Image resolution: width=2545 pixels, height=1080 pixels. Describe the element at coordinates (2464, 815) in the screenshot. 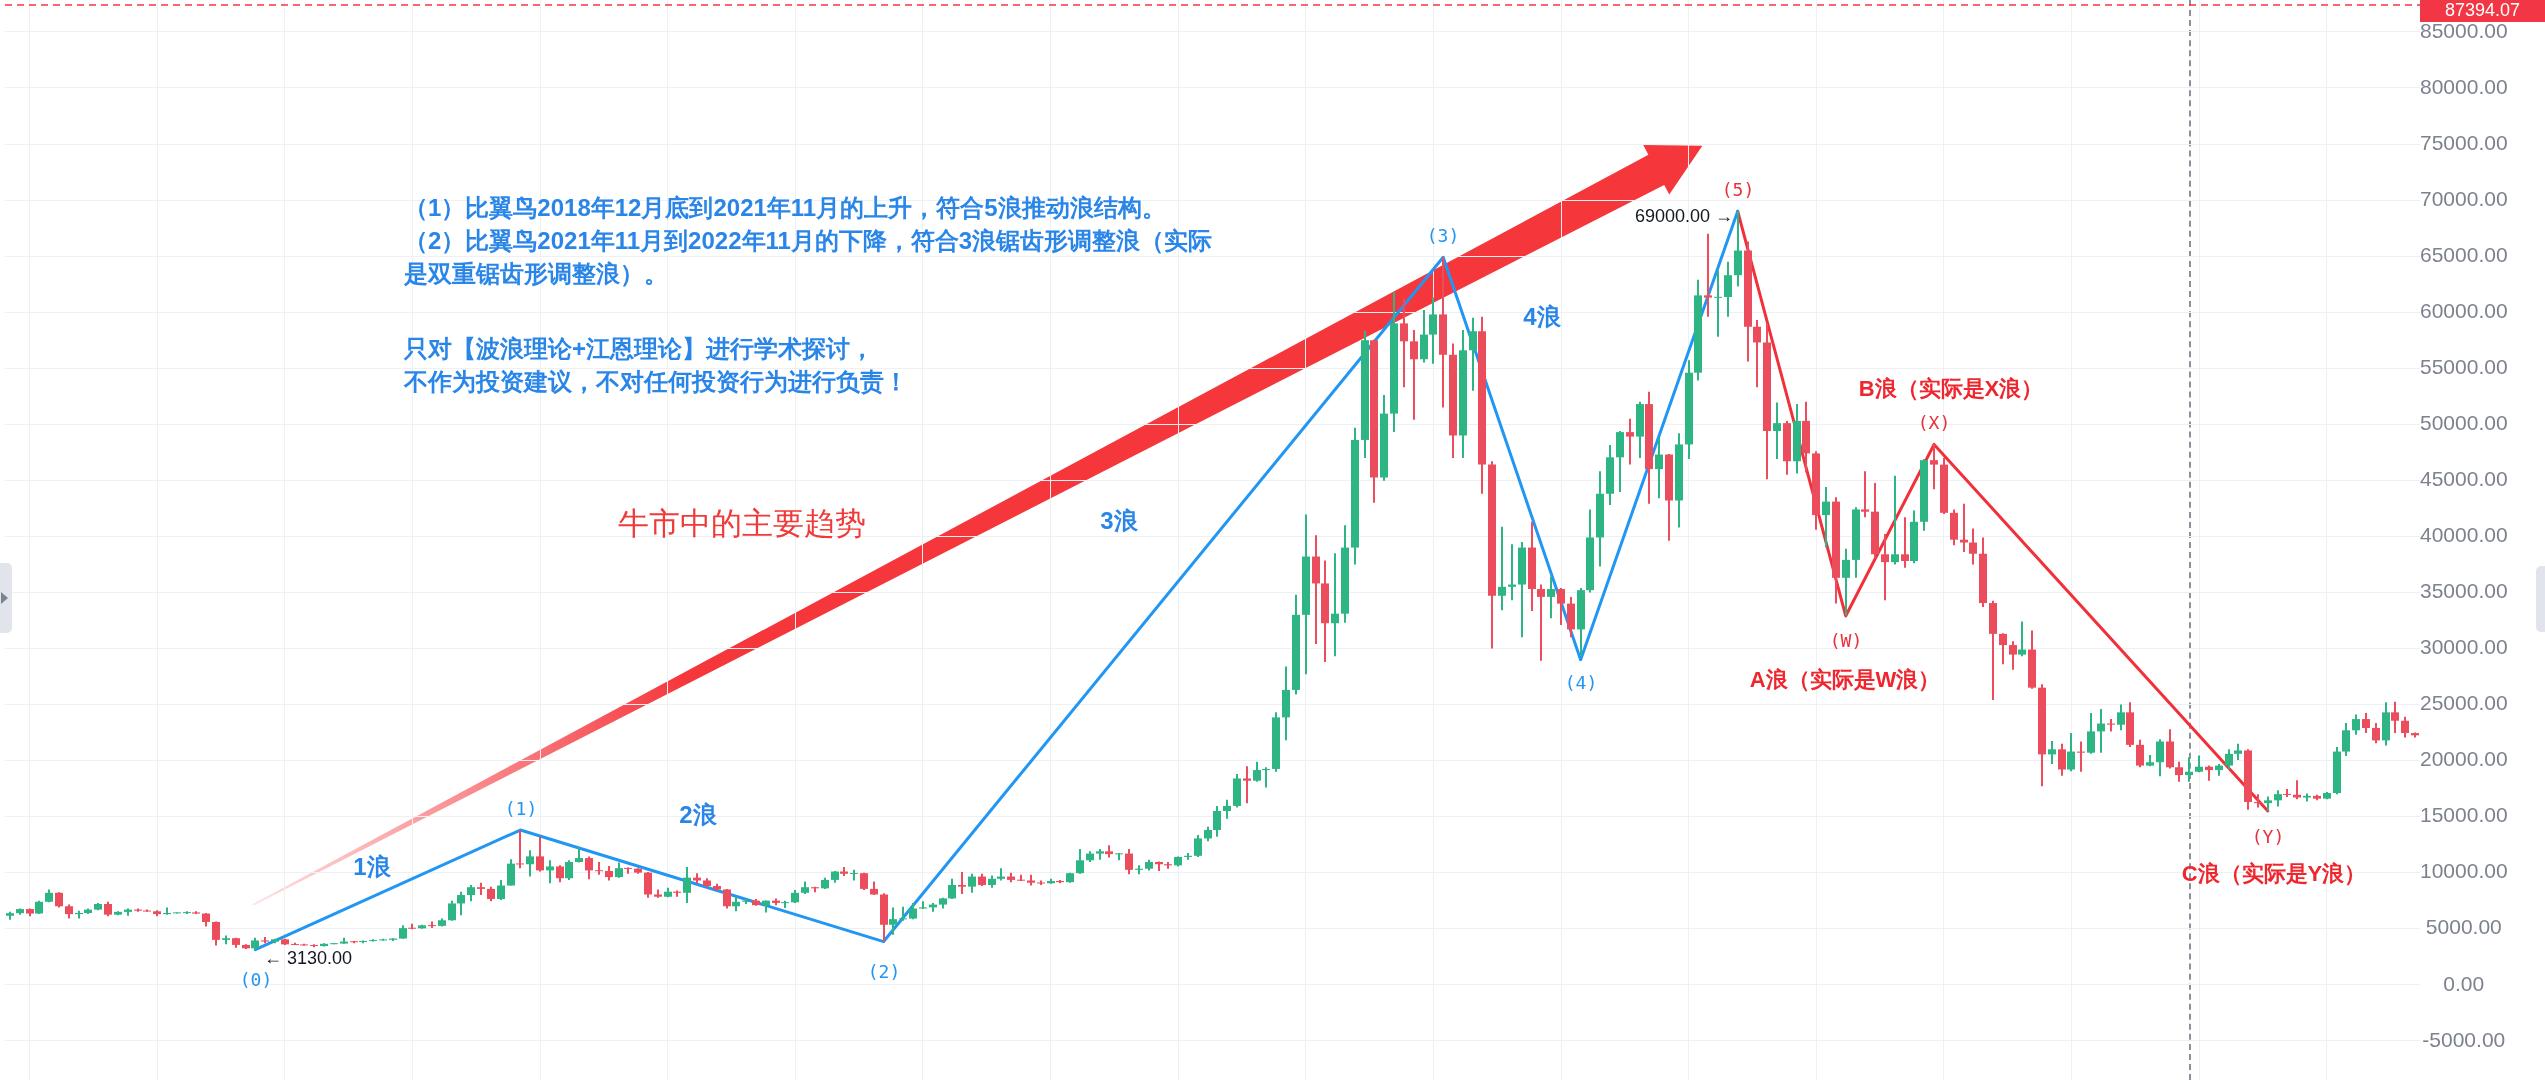

I see `y-tick-label: 15000.00` at that location.